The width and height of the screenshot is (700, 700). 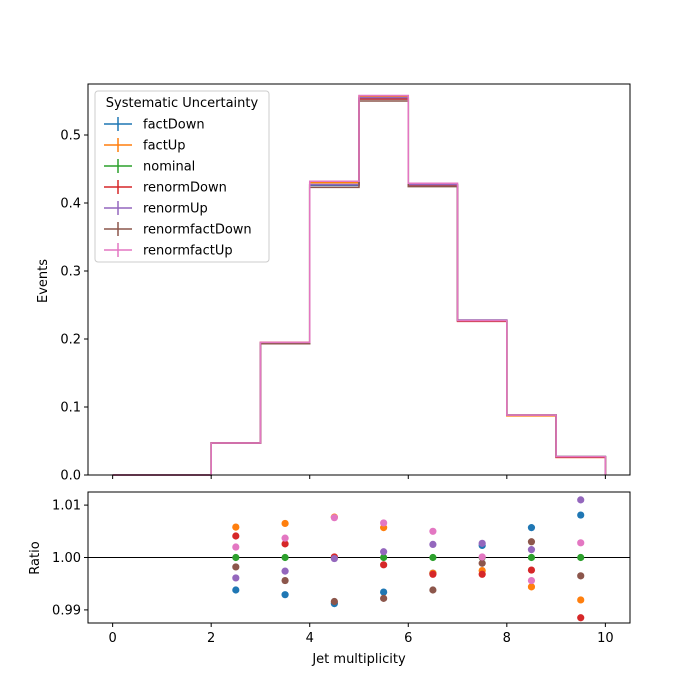 I want to click on main-y-ticks: 0.0 0.1 0.2 0.3 0.4 0.5, so click(x=74, y=306).